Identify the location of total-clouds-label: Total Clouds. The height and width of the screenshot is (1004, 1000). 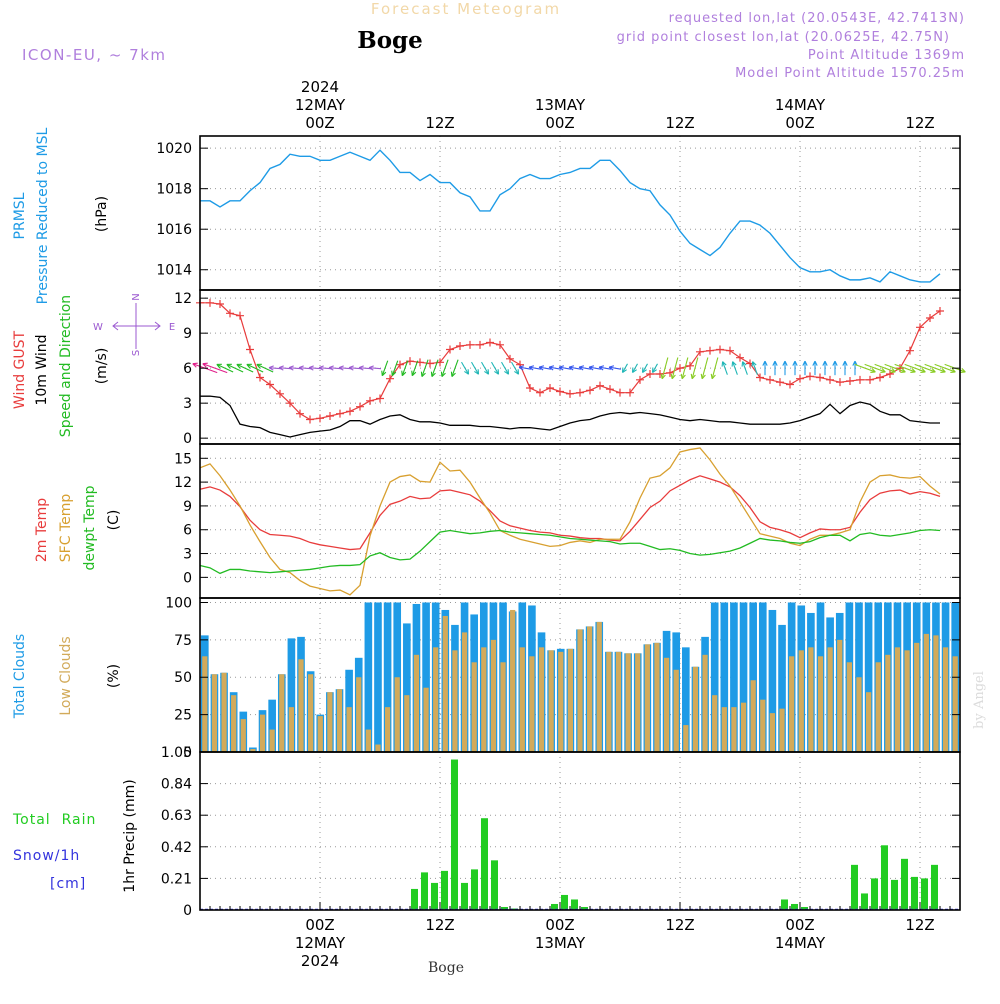
(20, 676).